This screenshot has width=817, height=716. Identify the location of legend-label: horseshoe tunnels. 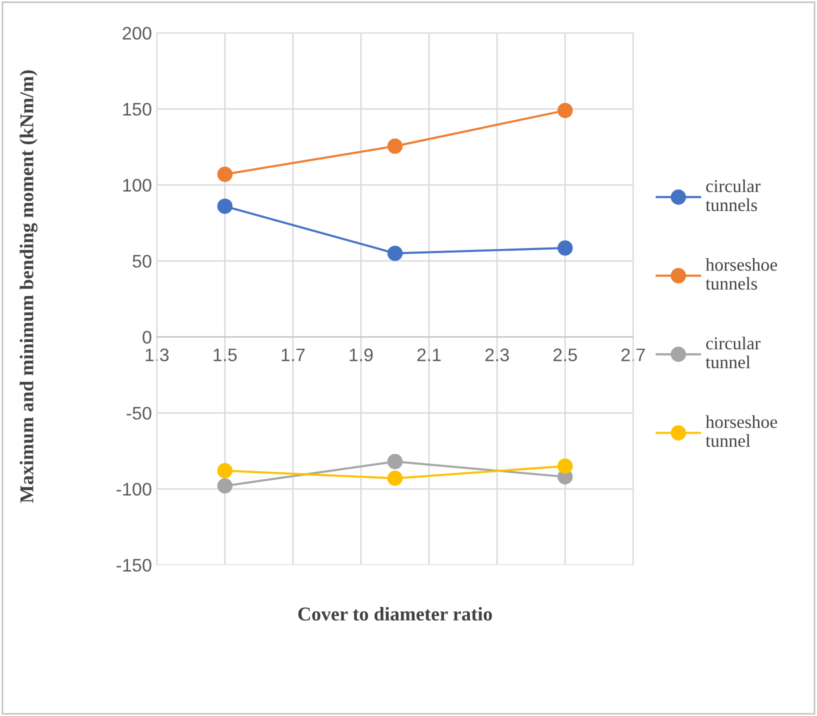
(742, 274).